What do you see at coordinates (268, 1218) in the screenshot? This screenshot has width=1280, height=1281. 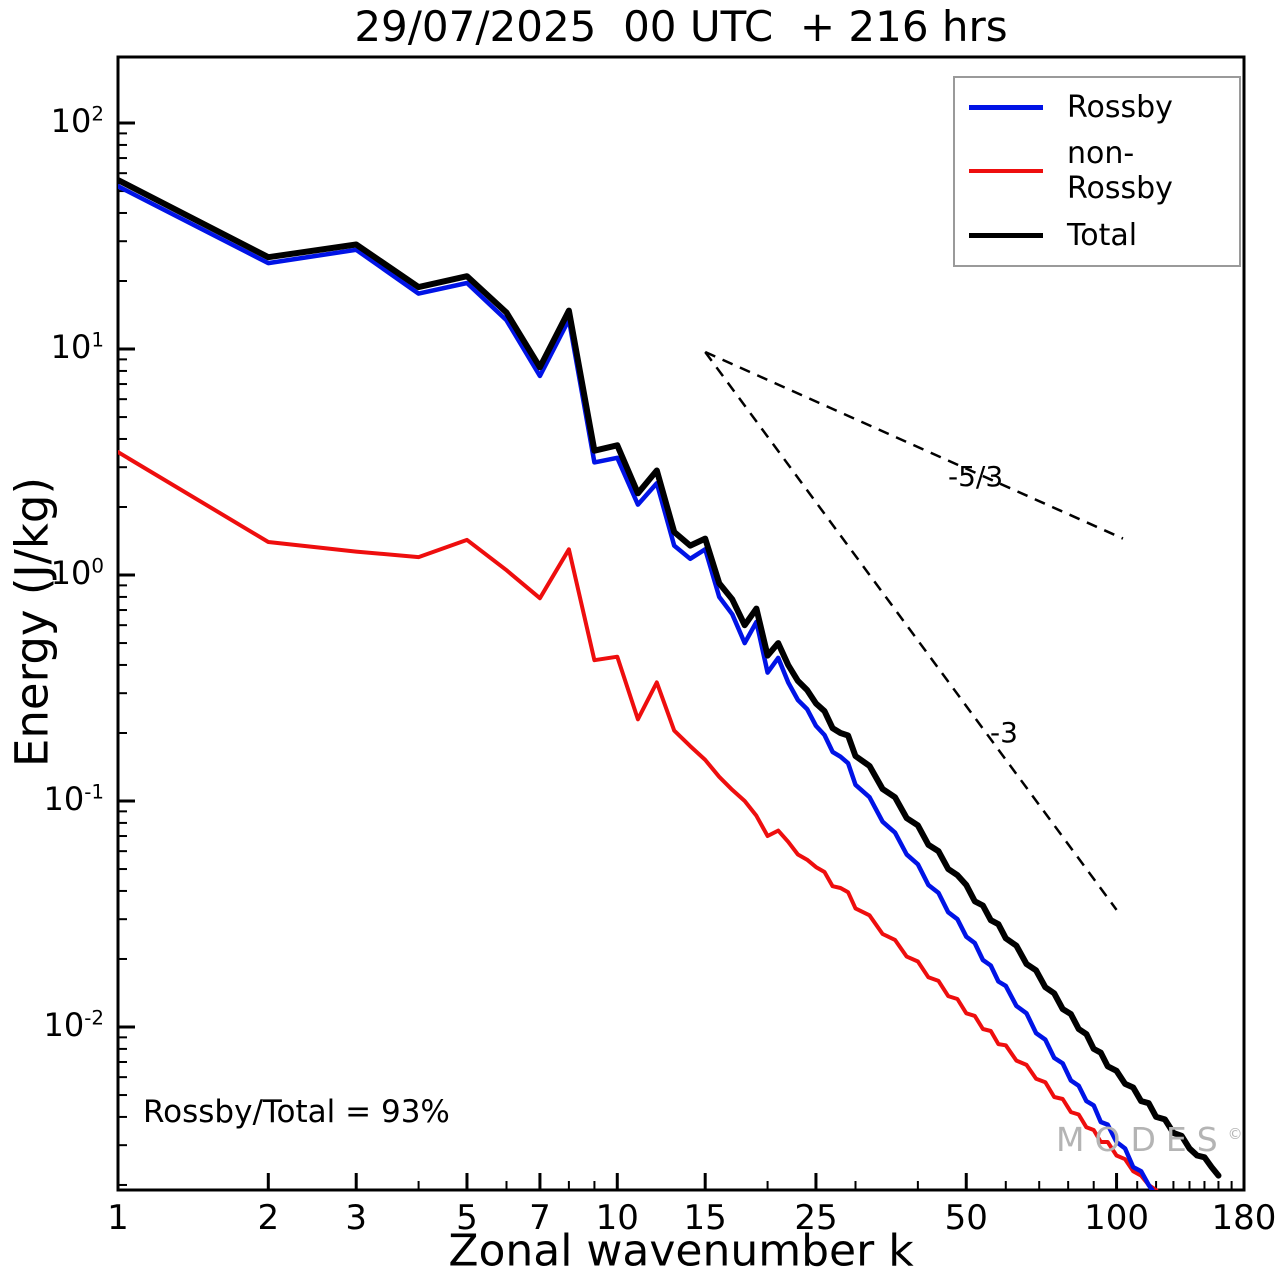 I see `x-tick-label: 2` at bounding box center [268, 1218].